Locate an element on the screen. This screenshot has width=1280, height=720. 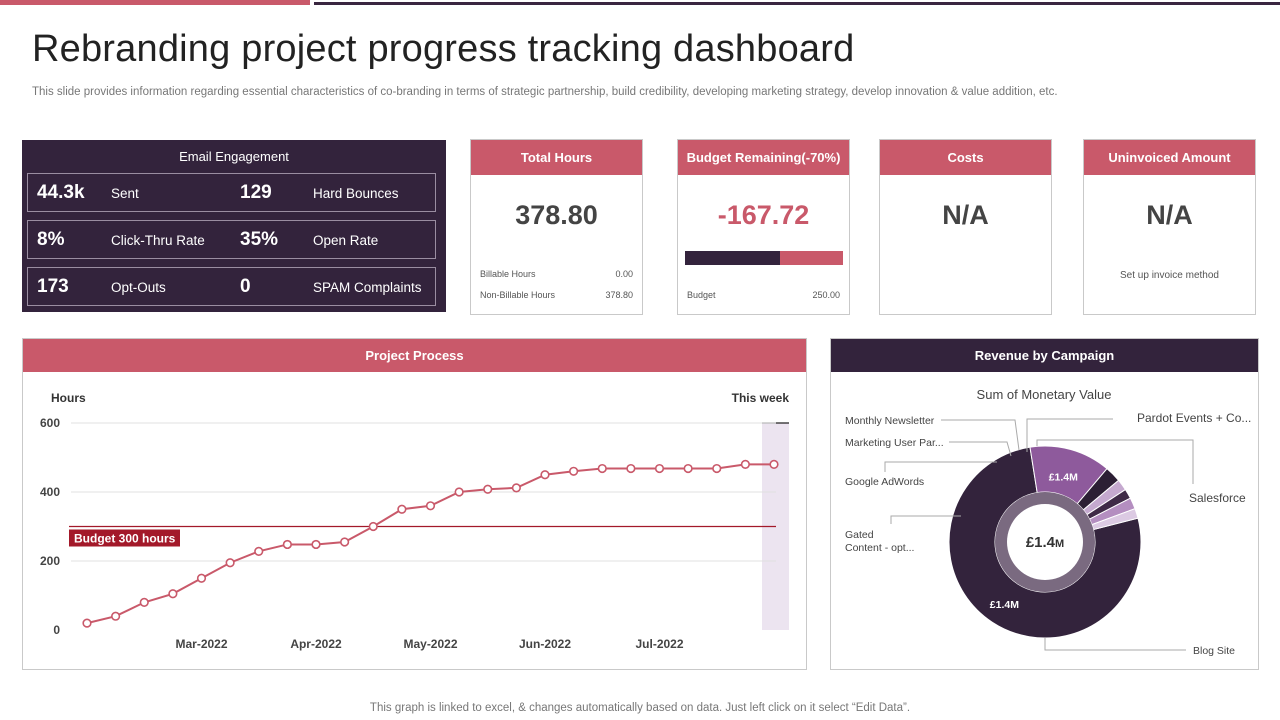
email-row-click-thru: 8% Click-Thru Rate 35% Open Rate is located at coordinates (231, 239).